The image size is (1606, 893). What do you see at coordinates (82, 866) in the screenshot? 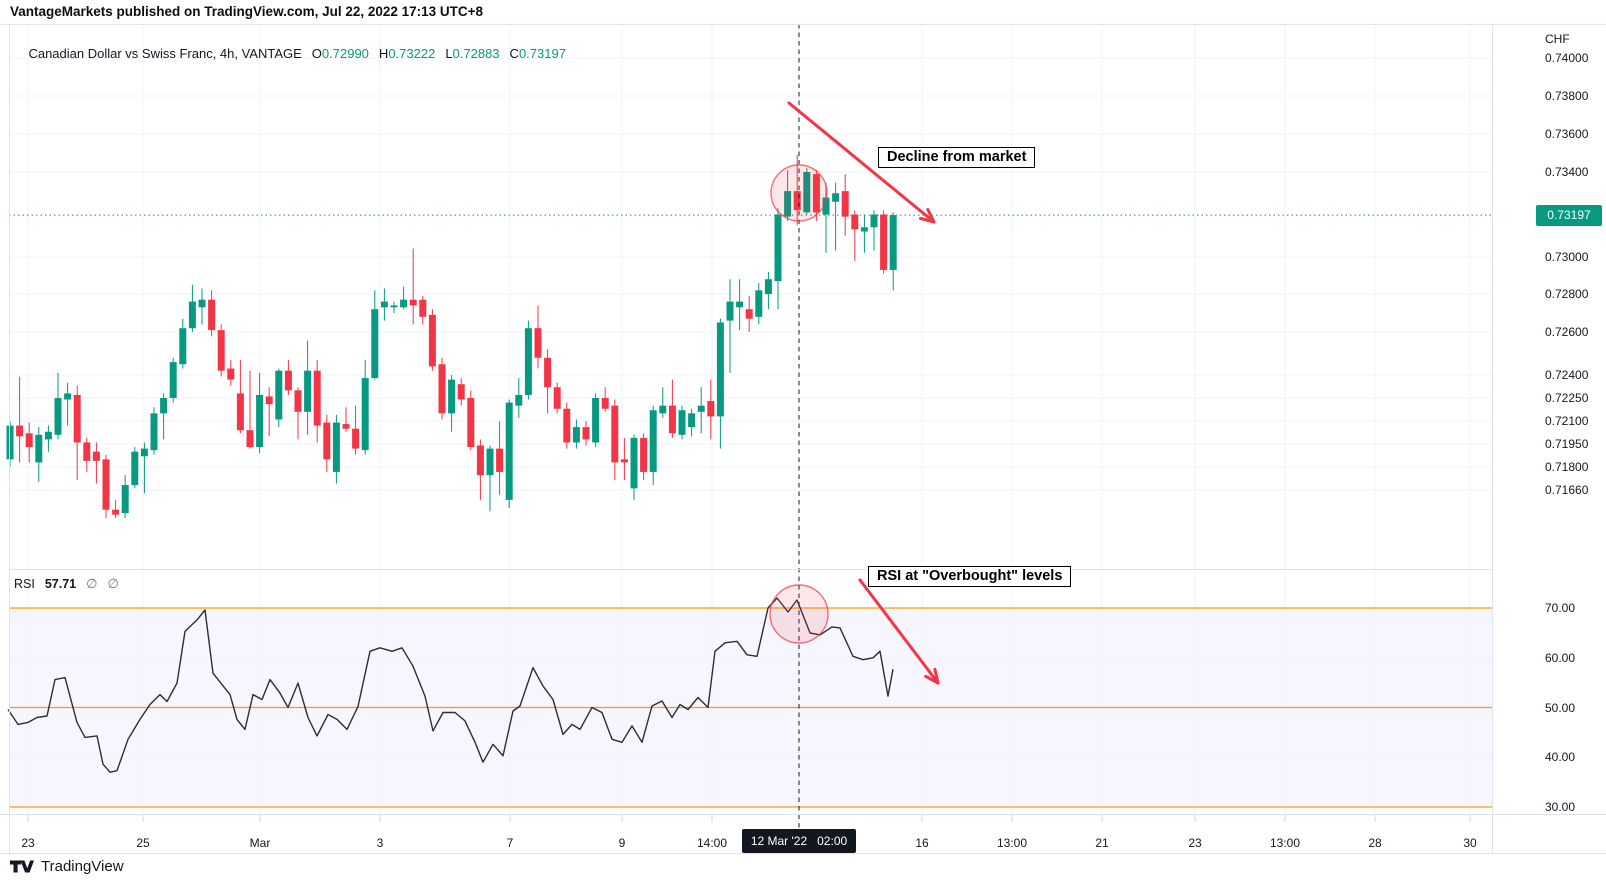
I see `tradingview-brand-text: TradingView` at bounding box center [82, 866].